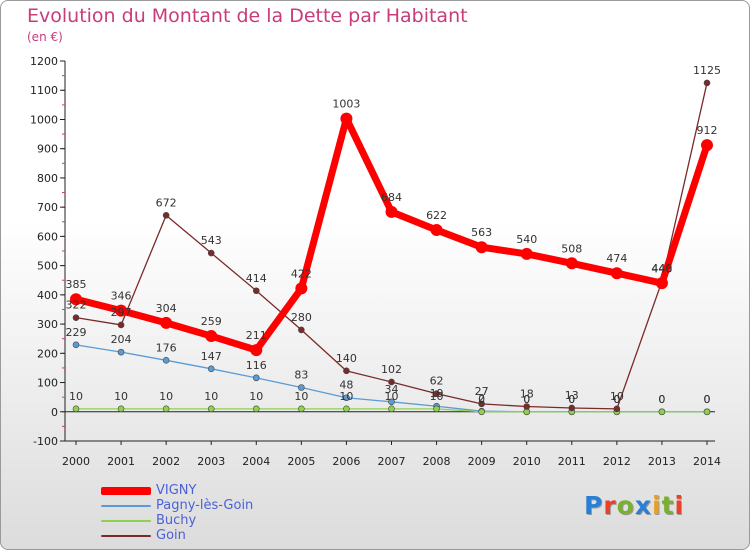 This screenshot has height=550, width=750. Describe the element at coordinates (707, 461) in the screenshot. I see `x-tick-label: 2014` at that location.